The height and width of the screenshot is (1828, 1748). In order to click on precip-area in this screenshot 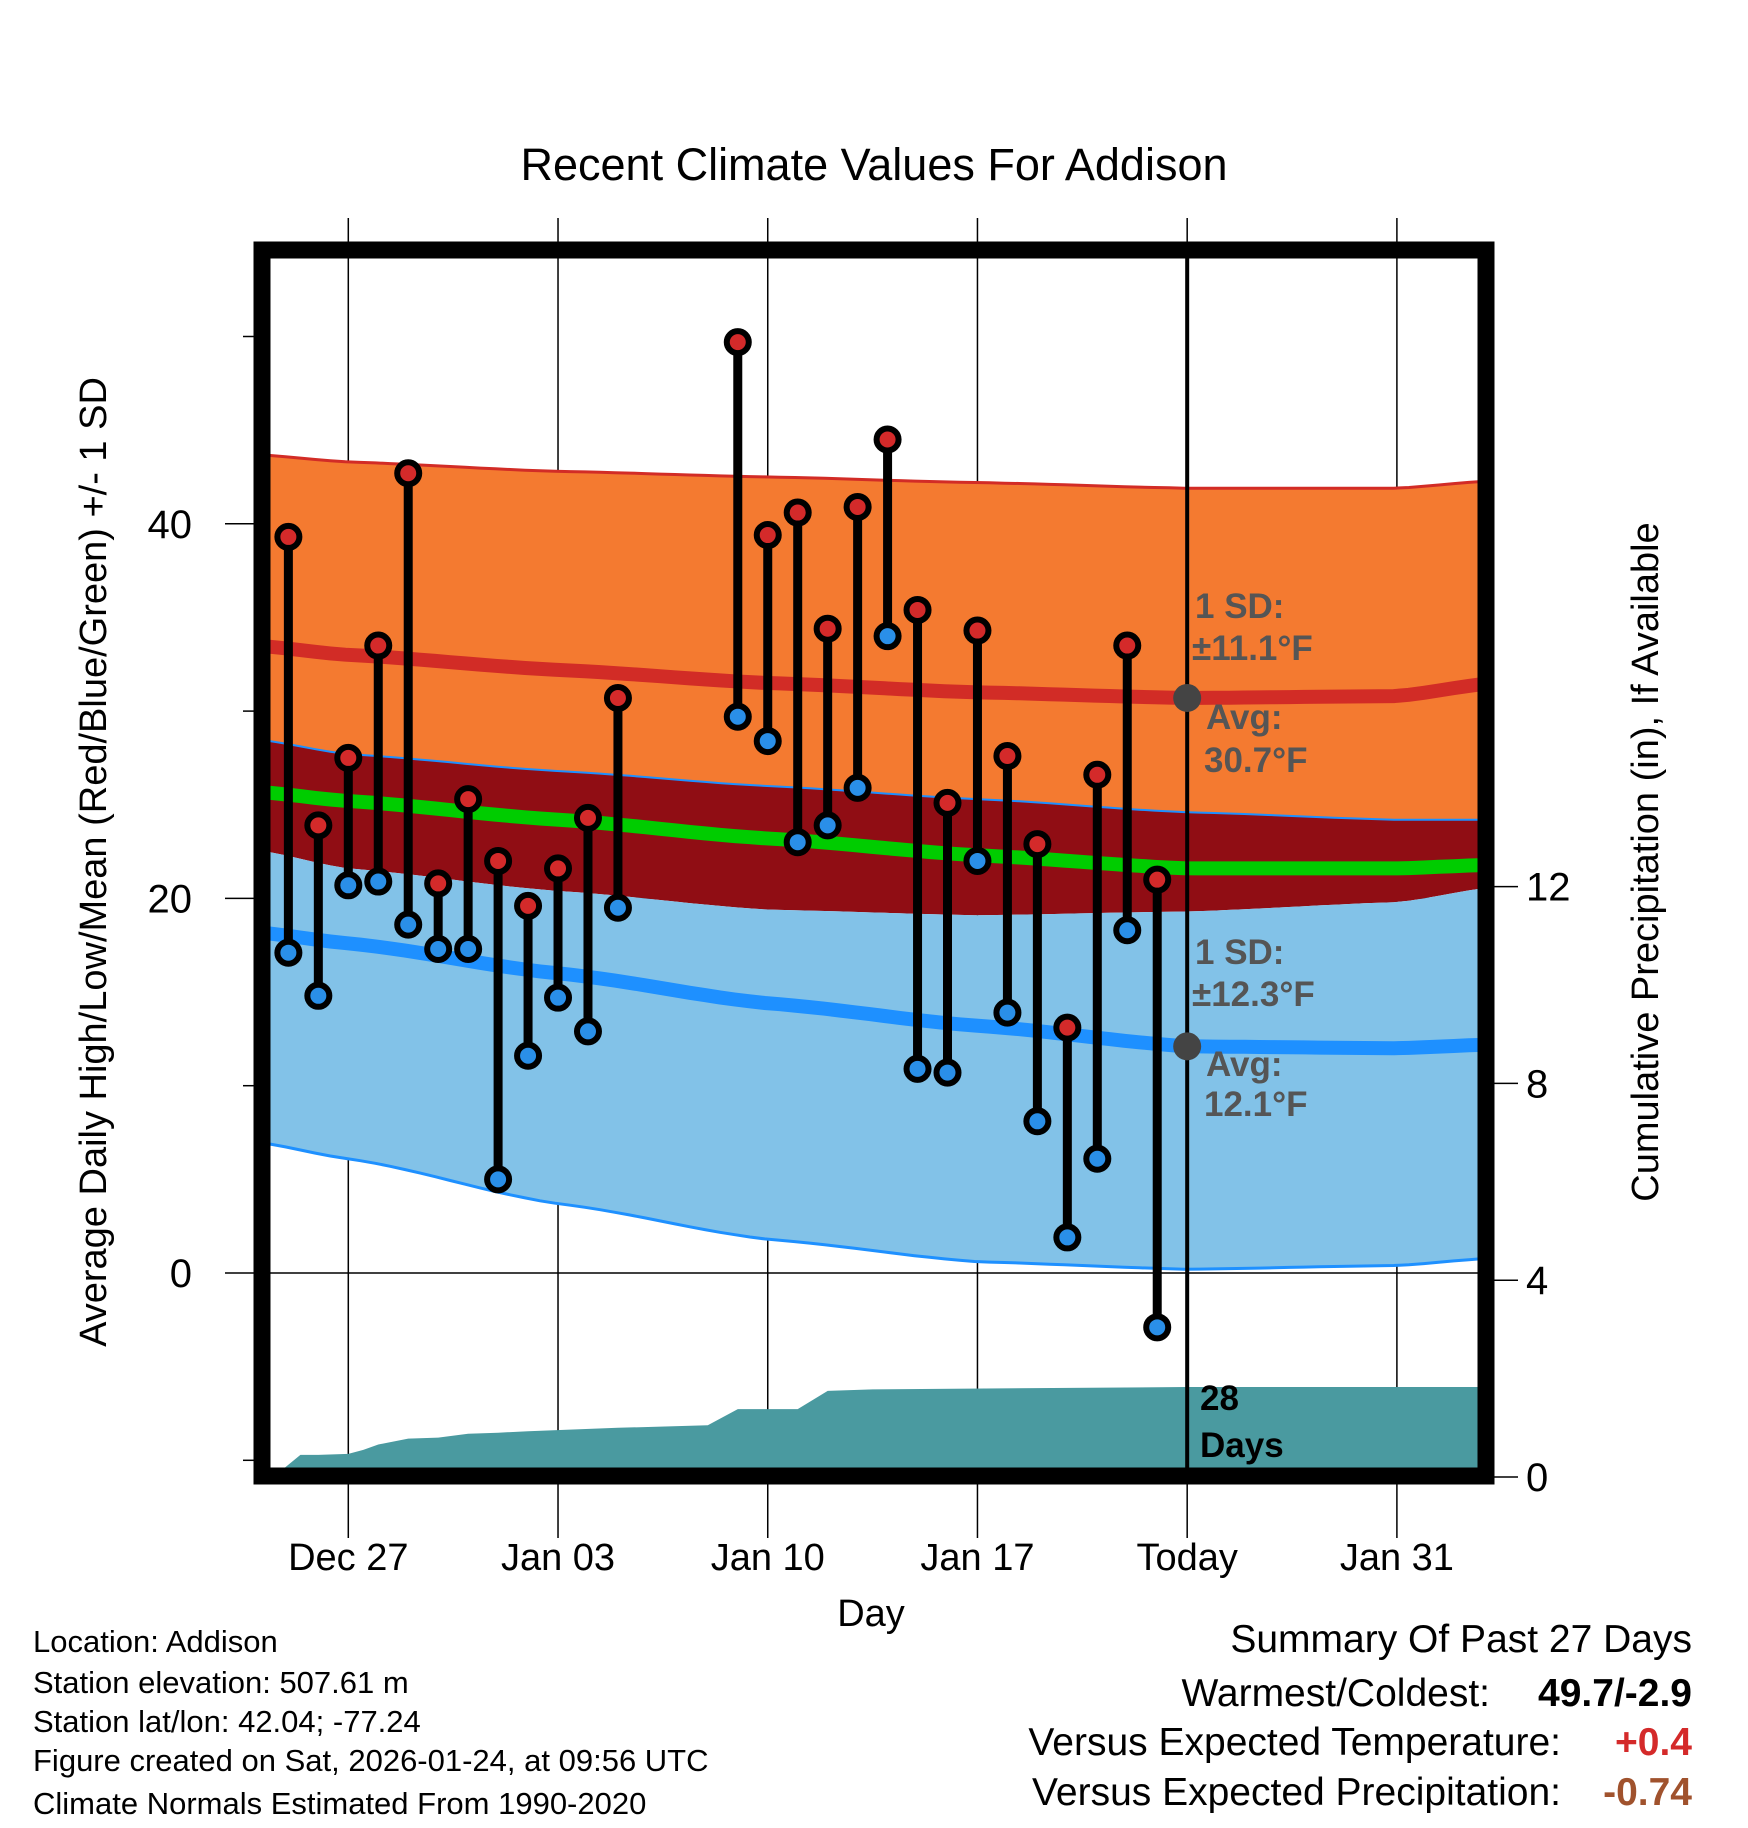, I will do `click(881, 1427)`.